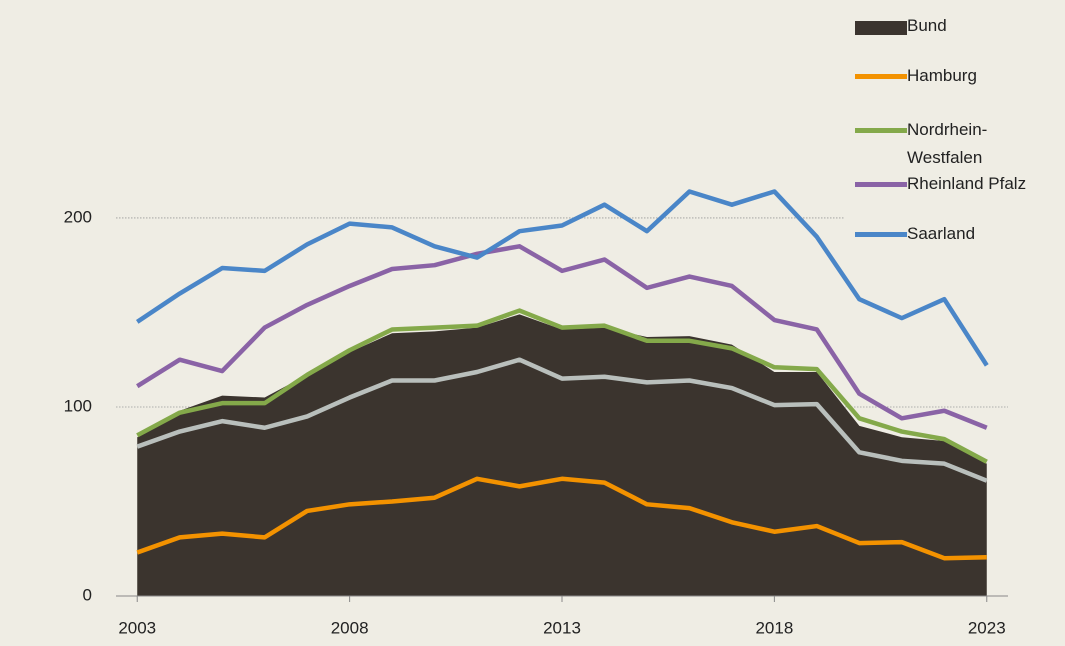  I want to click on legend-label: Bund, so click(927, 25).